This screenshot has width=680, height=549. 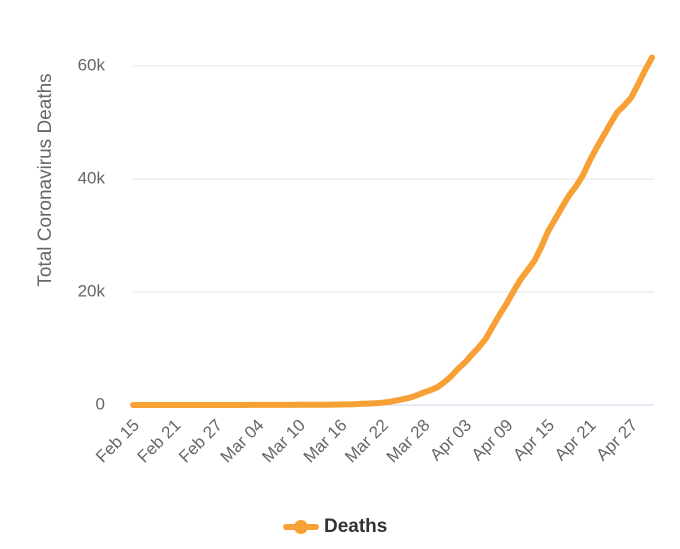 What do you see at coordinates (100, 403) in the screenshot?
I see `y-tick-label: 0` at bounding box center [100, 403].